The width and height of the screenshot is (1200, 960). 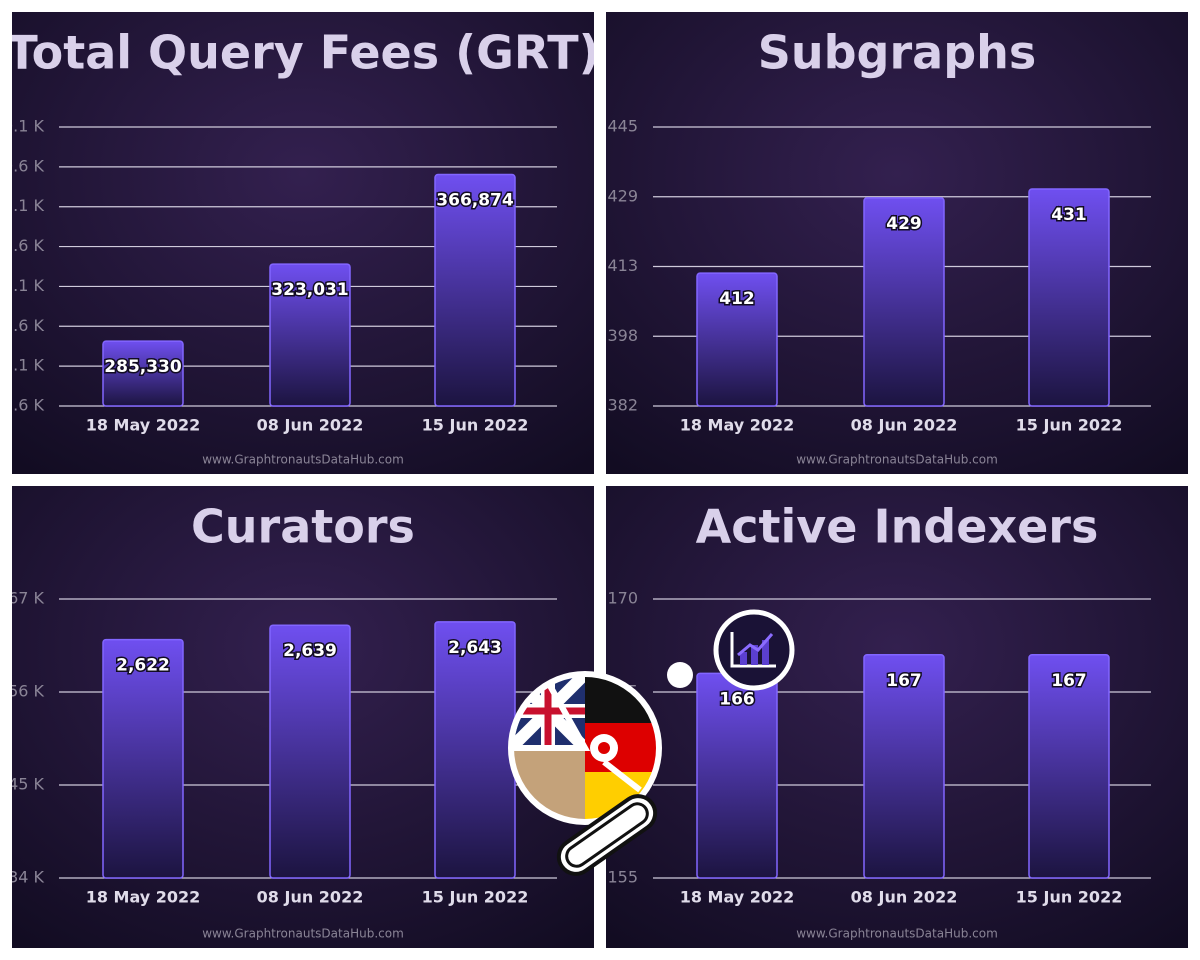 What do you see at coordinates (475, 648) in the screenshot?
I see `value-label: 2,643` at bounding box center [475, 648].